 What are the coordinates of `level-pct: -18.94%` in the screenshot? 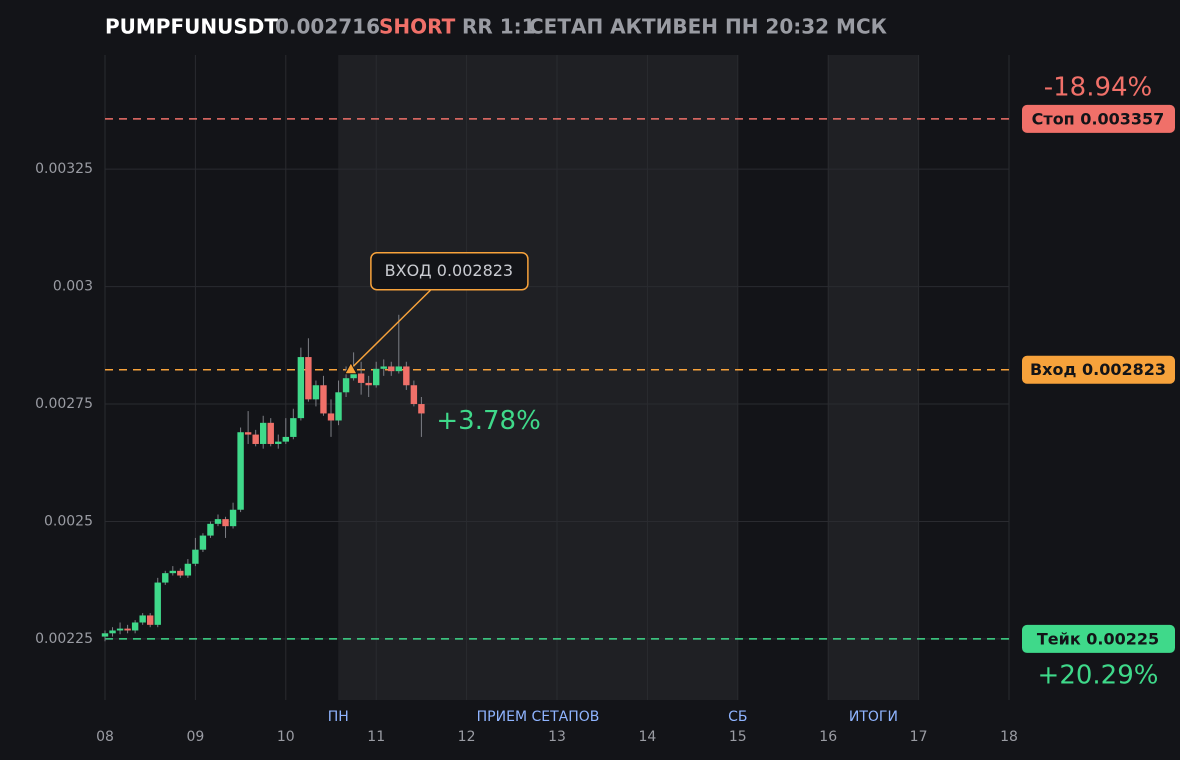 It's located at (1098, 87).